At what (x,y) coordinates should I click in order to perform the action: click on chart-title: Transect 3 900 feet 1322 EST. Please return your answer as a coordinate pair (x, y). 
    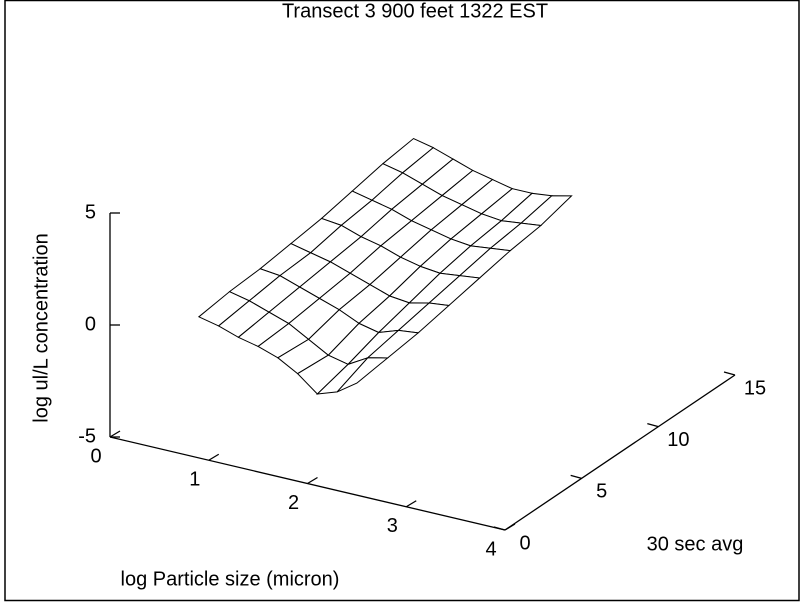
    Looking at the image, I should click on (415, 11).